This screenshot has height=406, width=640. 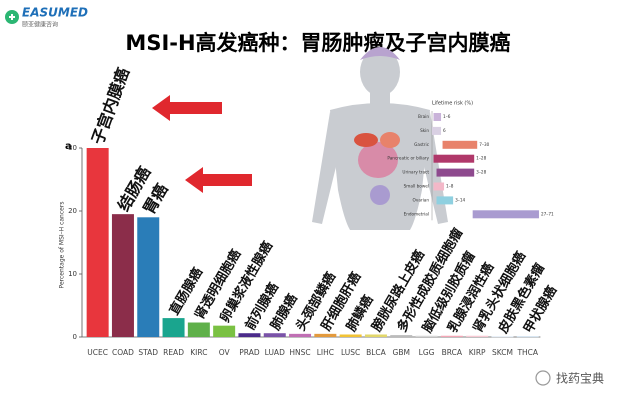 I want to click on x-tick-label: KIRP, so click(x=477, y=352).